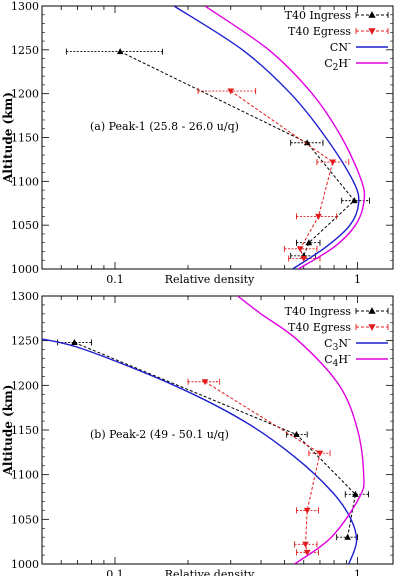 This screenshot has height=576, width=400. What do you see at coordinates (336, 68) in the screenshot?
I see `legend-label-subscript: 2` at bounding box center [336, 68].